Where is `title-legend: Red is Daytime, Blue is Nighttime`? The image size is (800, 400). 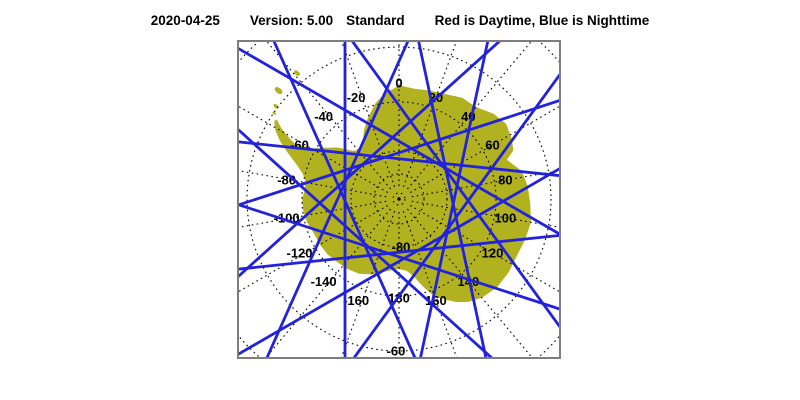
title-legend: Red is Daytime, Blue is Nighttime is located at coordinates (542, 20).